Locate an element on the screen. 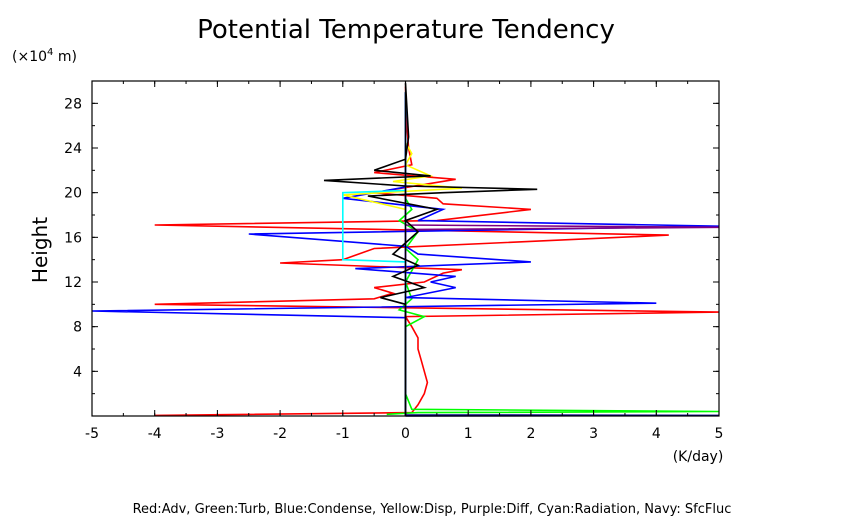 The height and width of the screenshot is (519, 854). x-tick-label: 3 is located at coordinates (593, 434).